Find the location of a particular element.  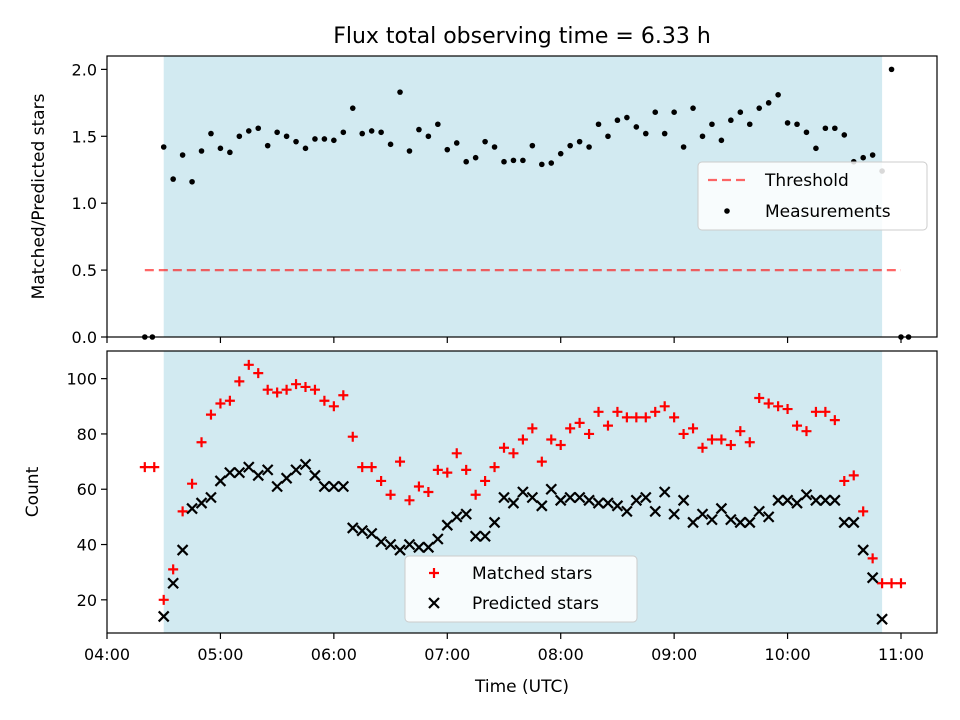

legend: Threshold Measurements is located at coordinates (812, 196).